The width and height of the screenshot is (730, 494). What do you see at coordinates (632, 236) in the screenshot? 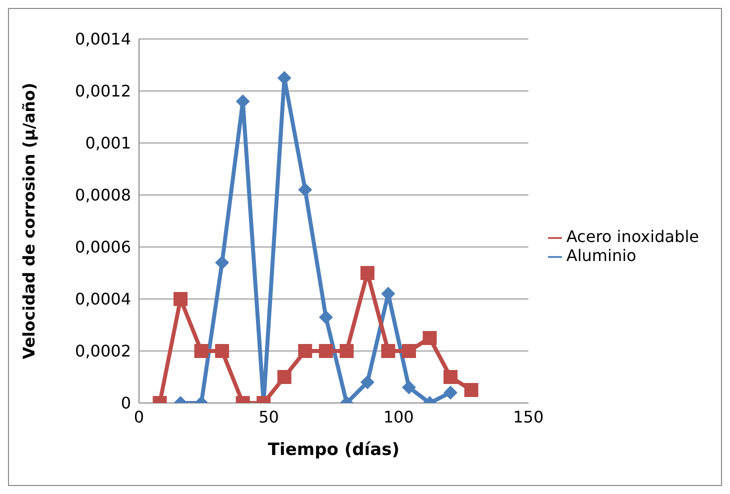
I see `legend-label: Acero inoxidable` at bounding box center [632, 236].